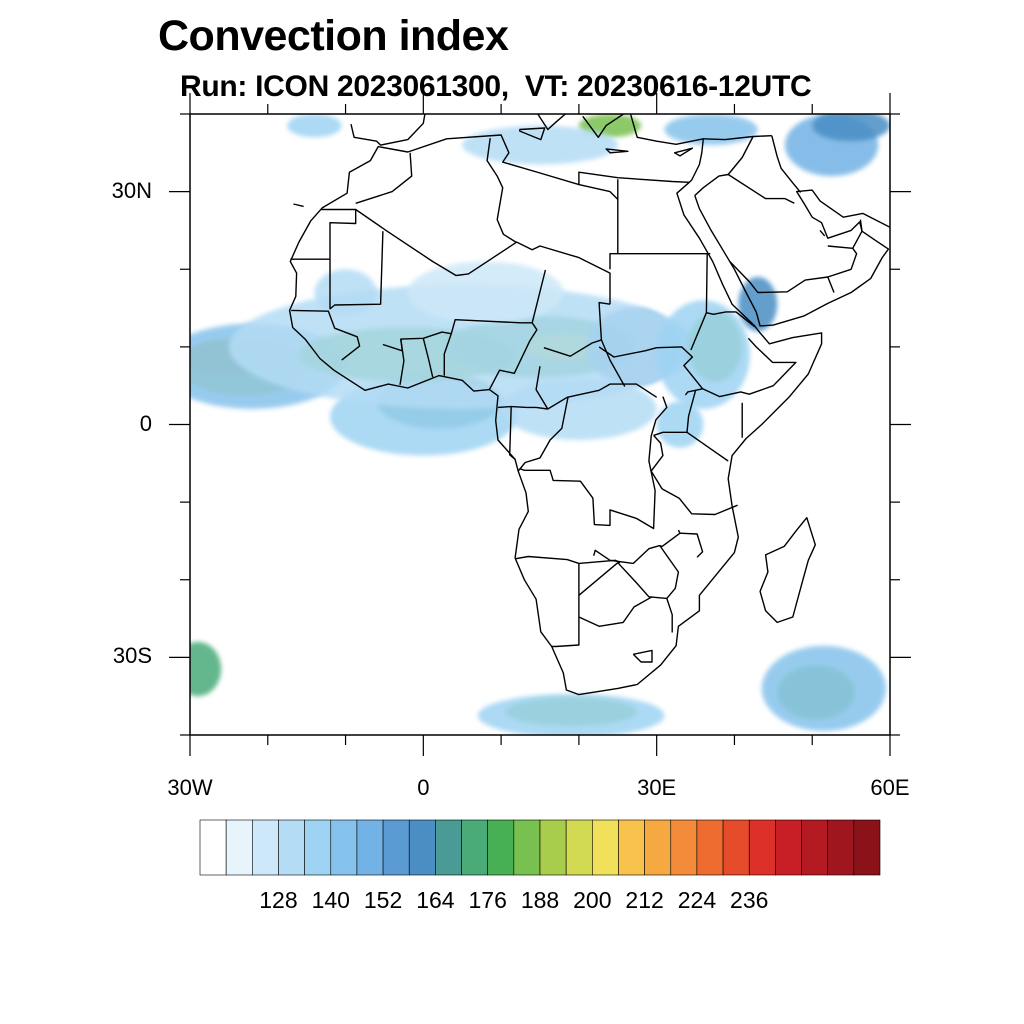  Describe the element at coordinates (787, 570) in the screenshot. I see `madagascar-coastline` at that location.